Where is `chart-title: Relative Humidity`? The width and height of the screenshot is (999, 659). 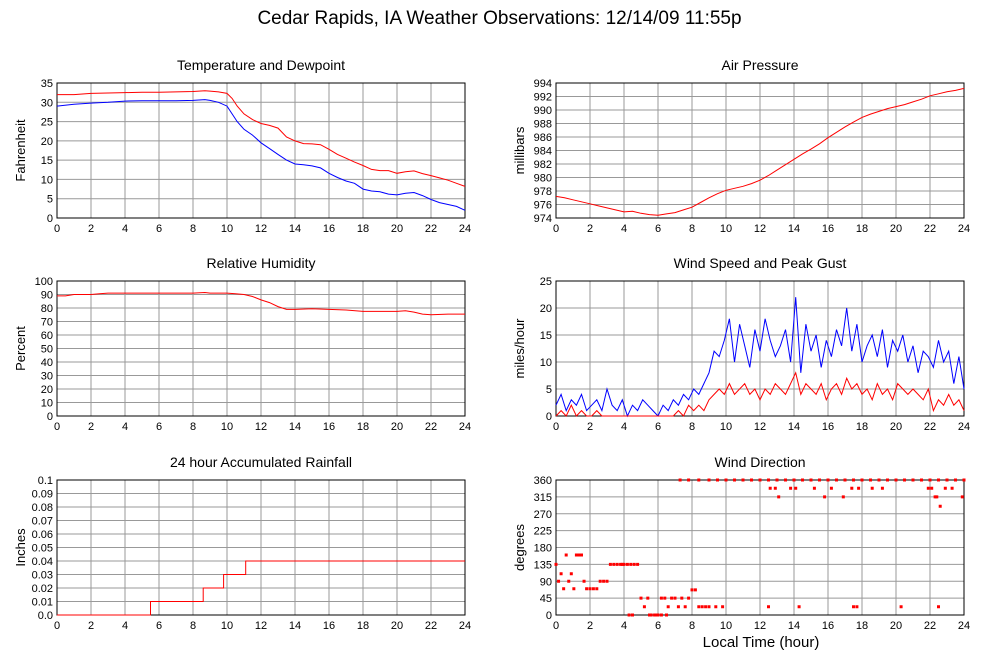 chart-title: Relative Humidity is located at coordinates (261, 263).